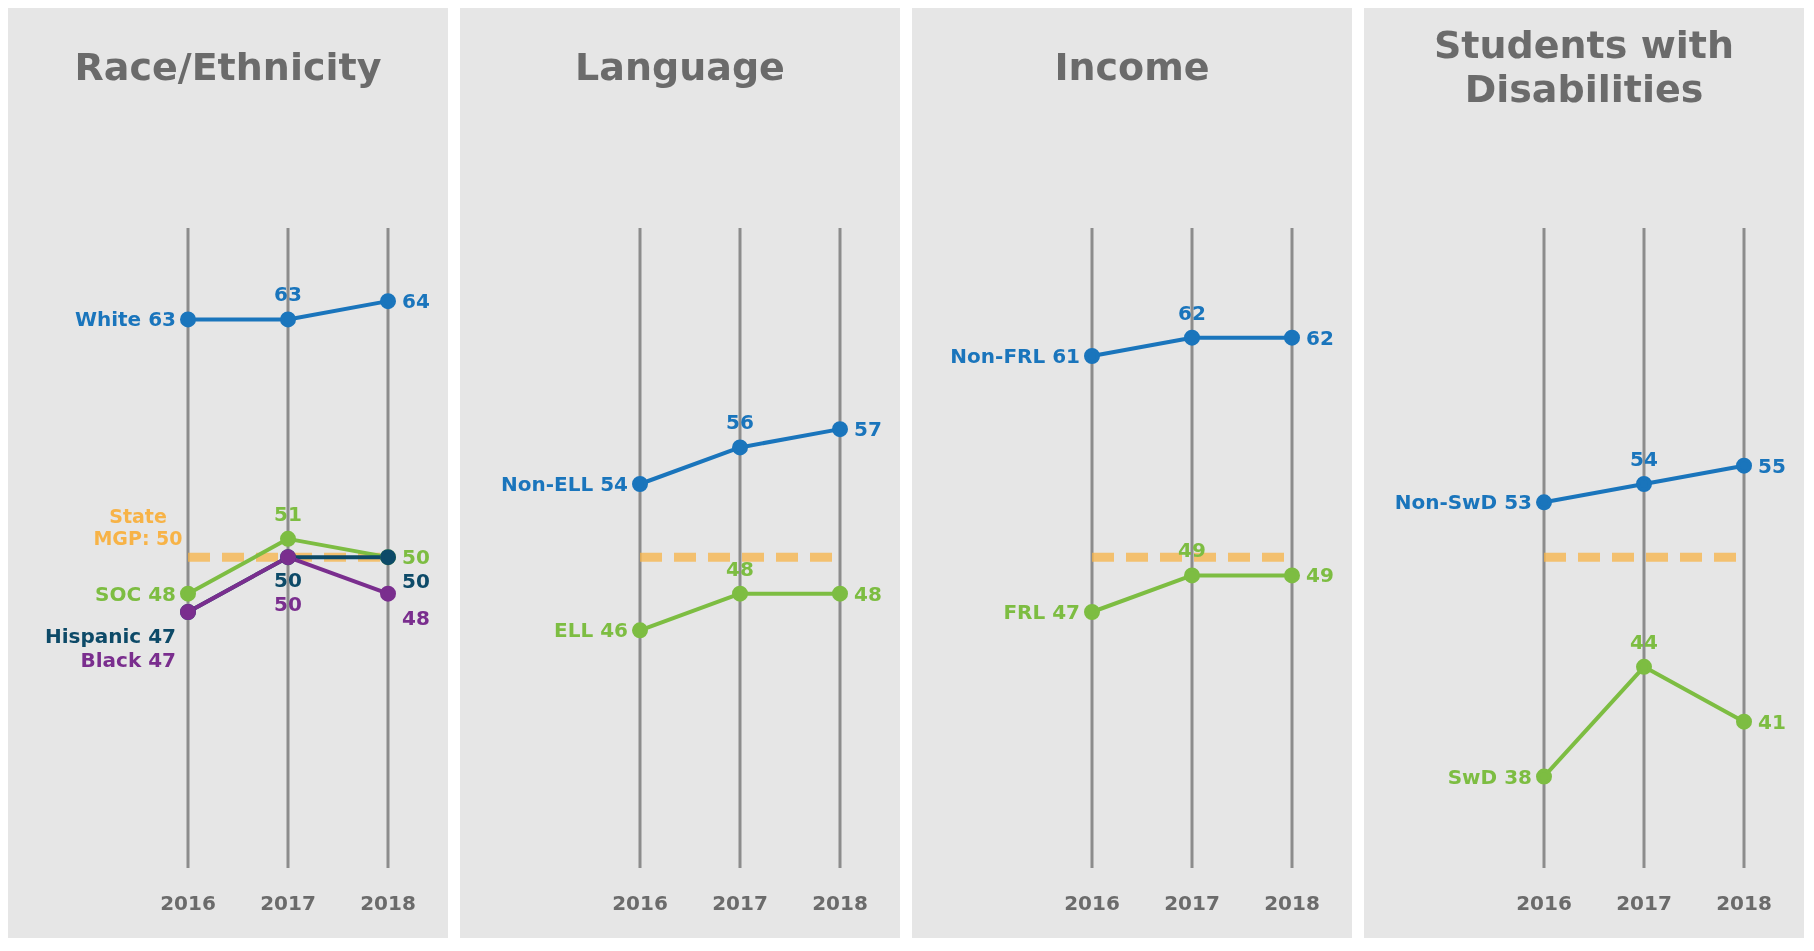 The width and height of the screenshot is (1814, 951). What do you see at coordinates (1024, 612) in the screenshot?
I see `text: FRL` at bounding box center [1024, 612].